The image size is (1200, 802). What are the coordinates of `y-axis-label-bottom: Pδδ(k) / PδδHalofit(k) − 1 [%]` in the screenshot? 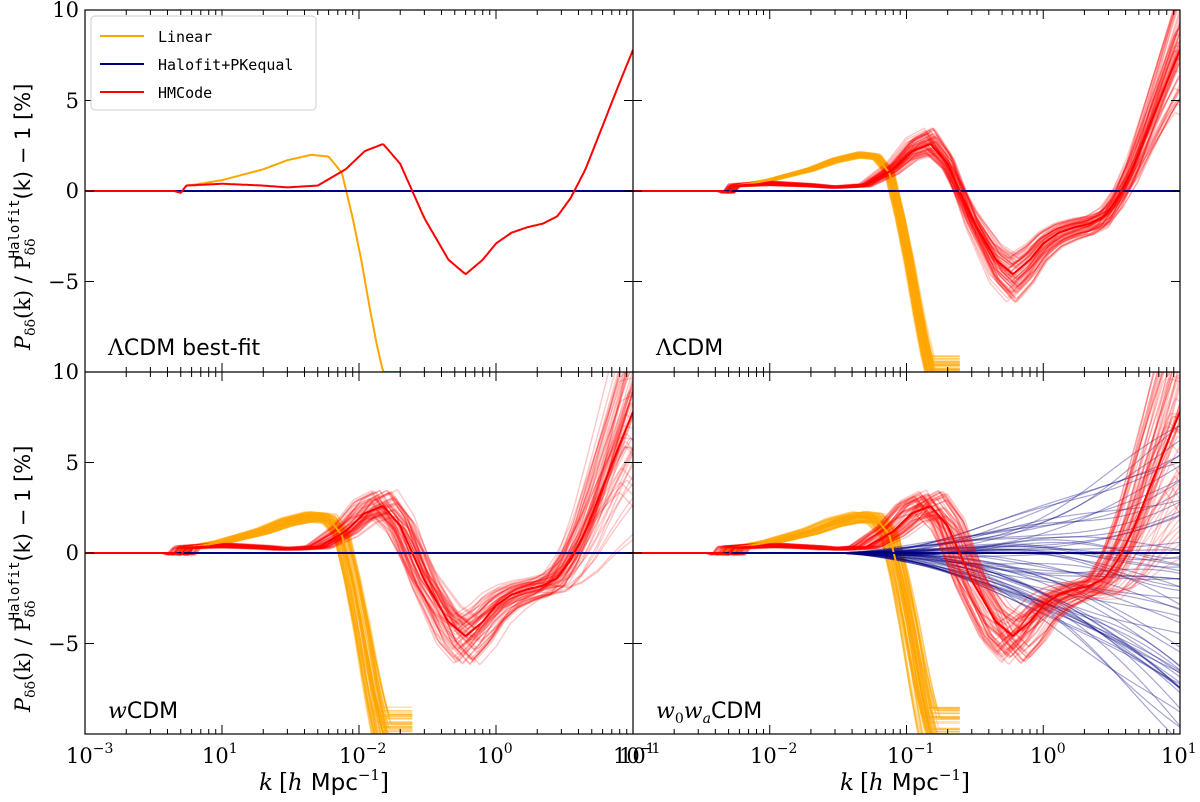 It's located at (23, 579).